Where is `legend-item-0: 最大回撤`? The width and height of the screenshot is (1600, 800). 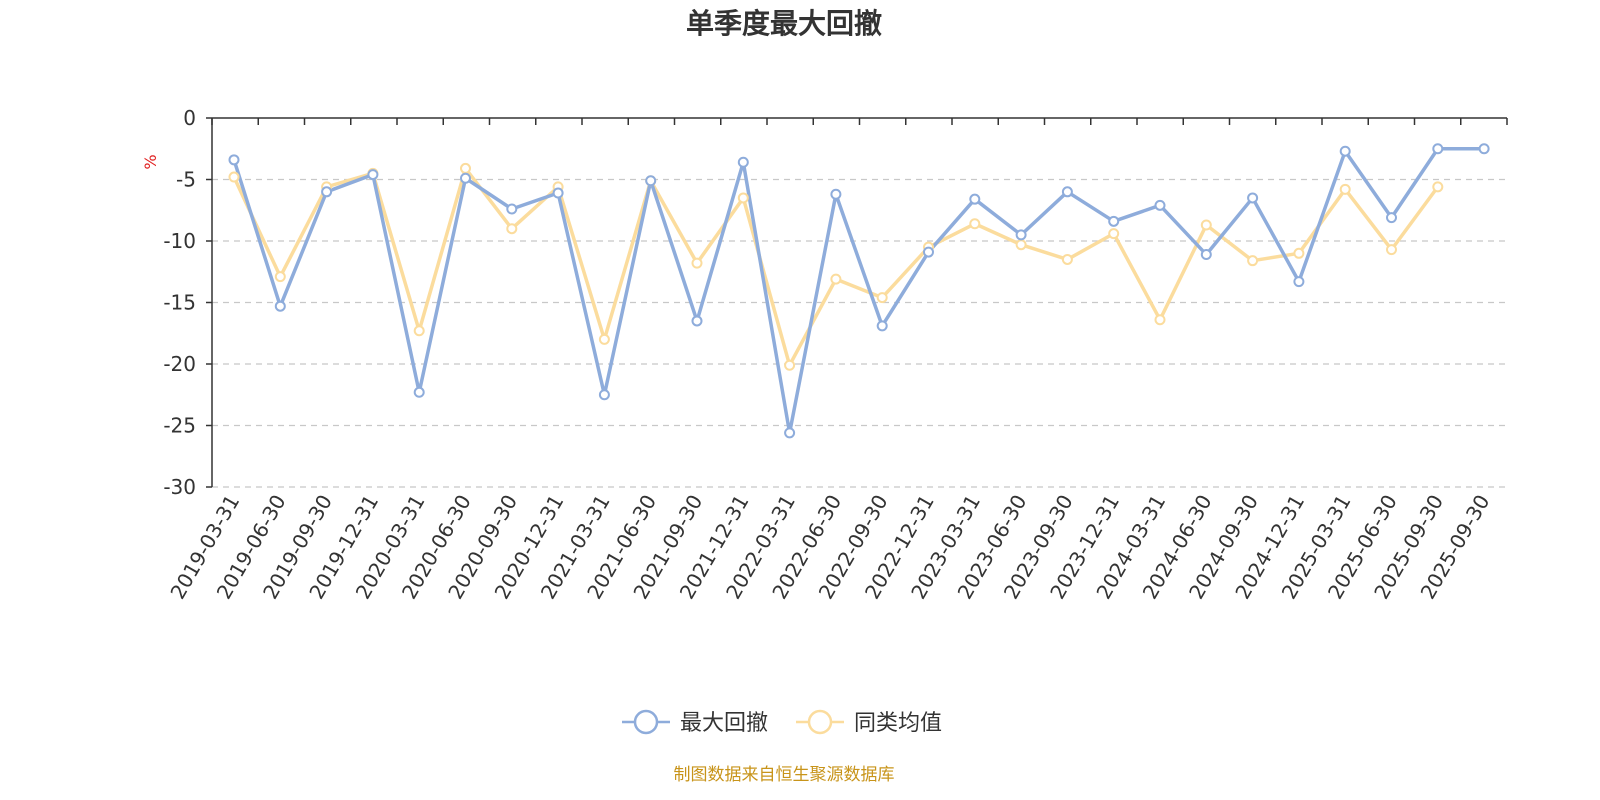
legend-item-0: 最大回撤 is located at coordinates (695, 722).